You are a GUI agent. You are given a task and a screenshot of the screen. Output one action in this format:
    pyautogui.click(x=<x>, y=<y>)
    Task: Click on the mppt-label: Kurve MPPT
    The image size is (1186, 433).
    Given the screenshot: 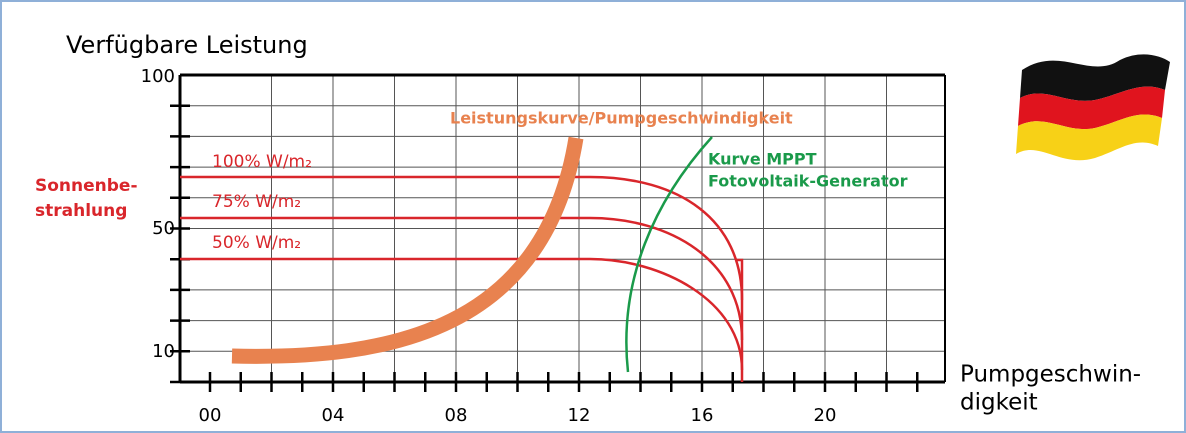 What is the action you would take?
    pyautogui.click(x=762, y=159)
    